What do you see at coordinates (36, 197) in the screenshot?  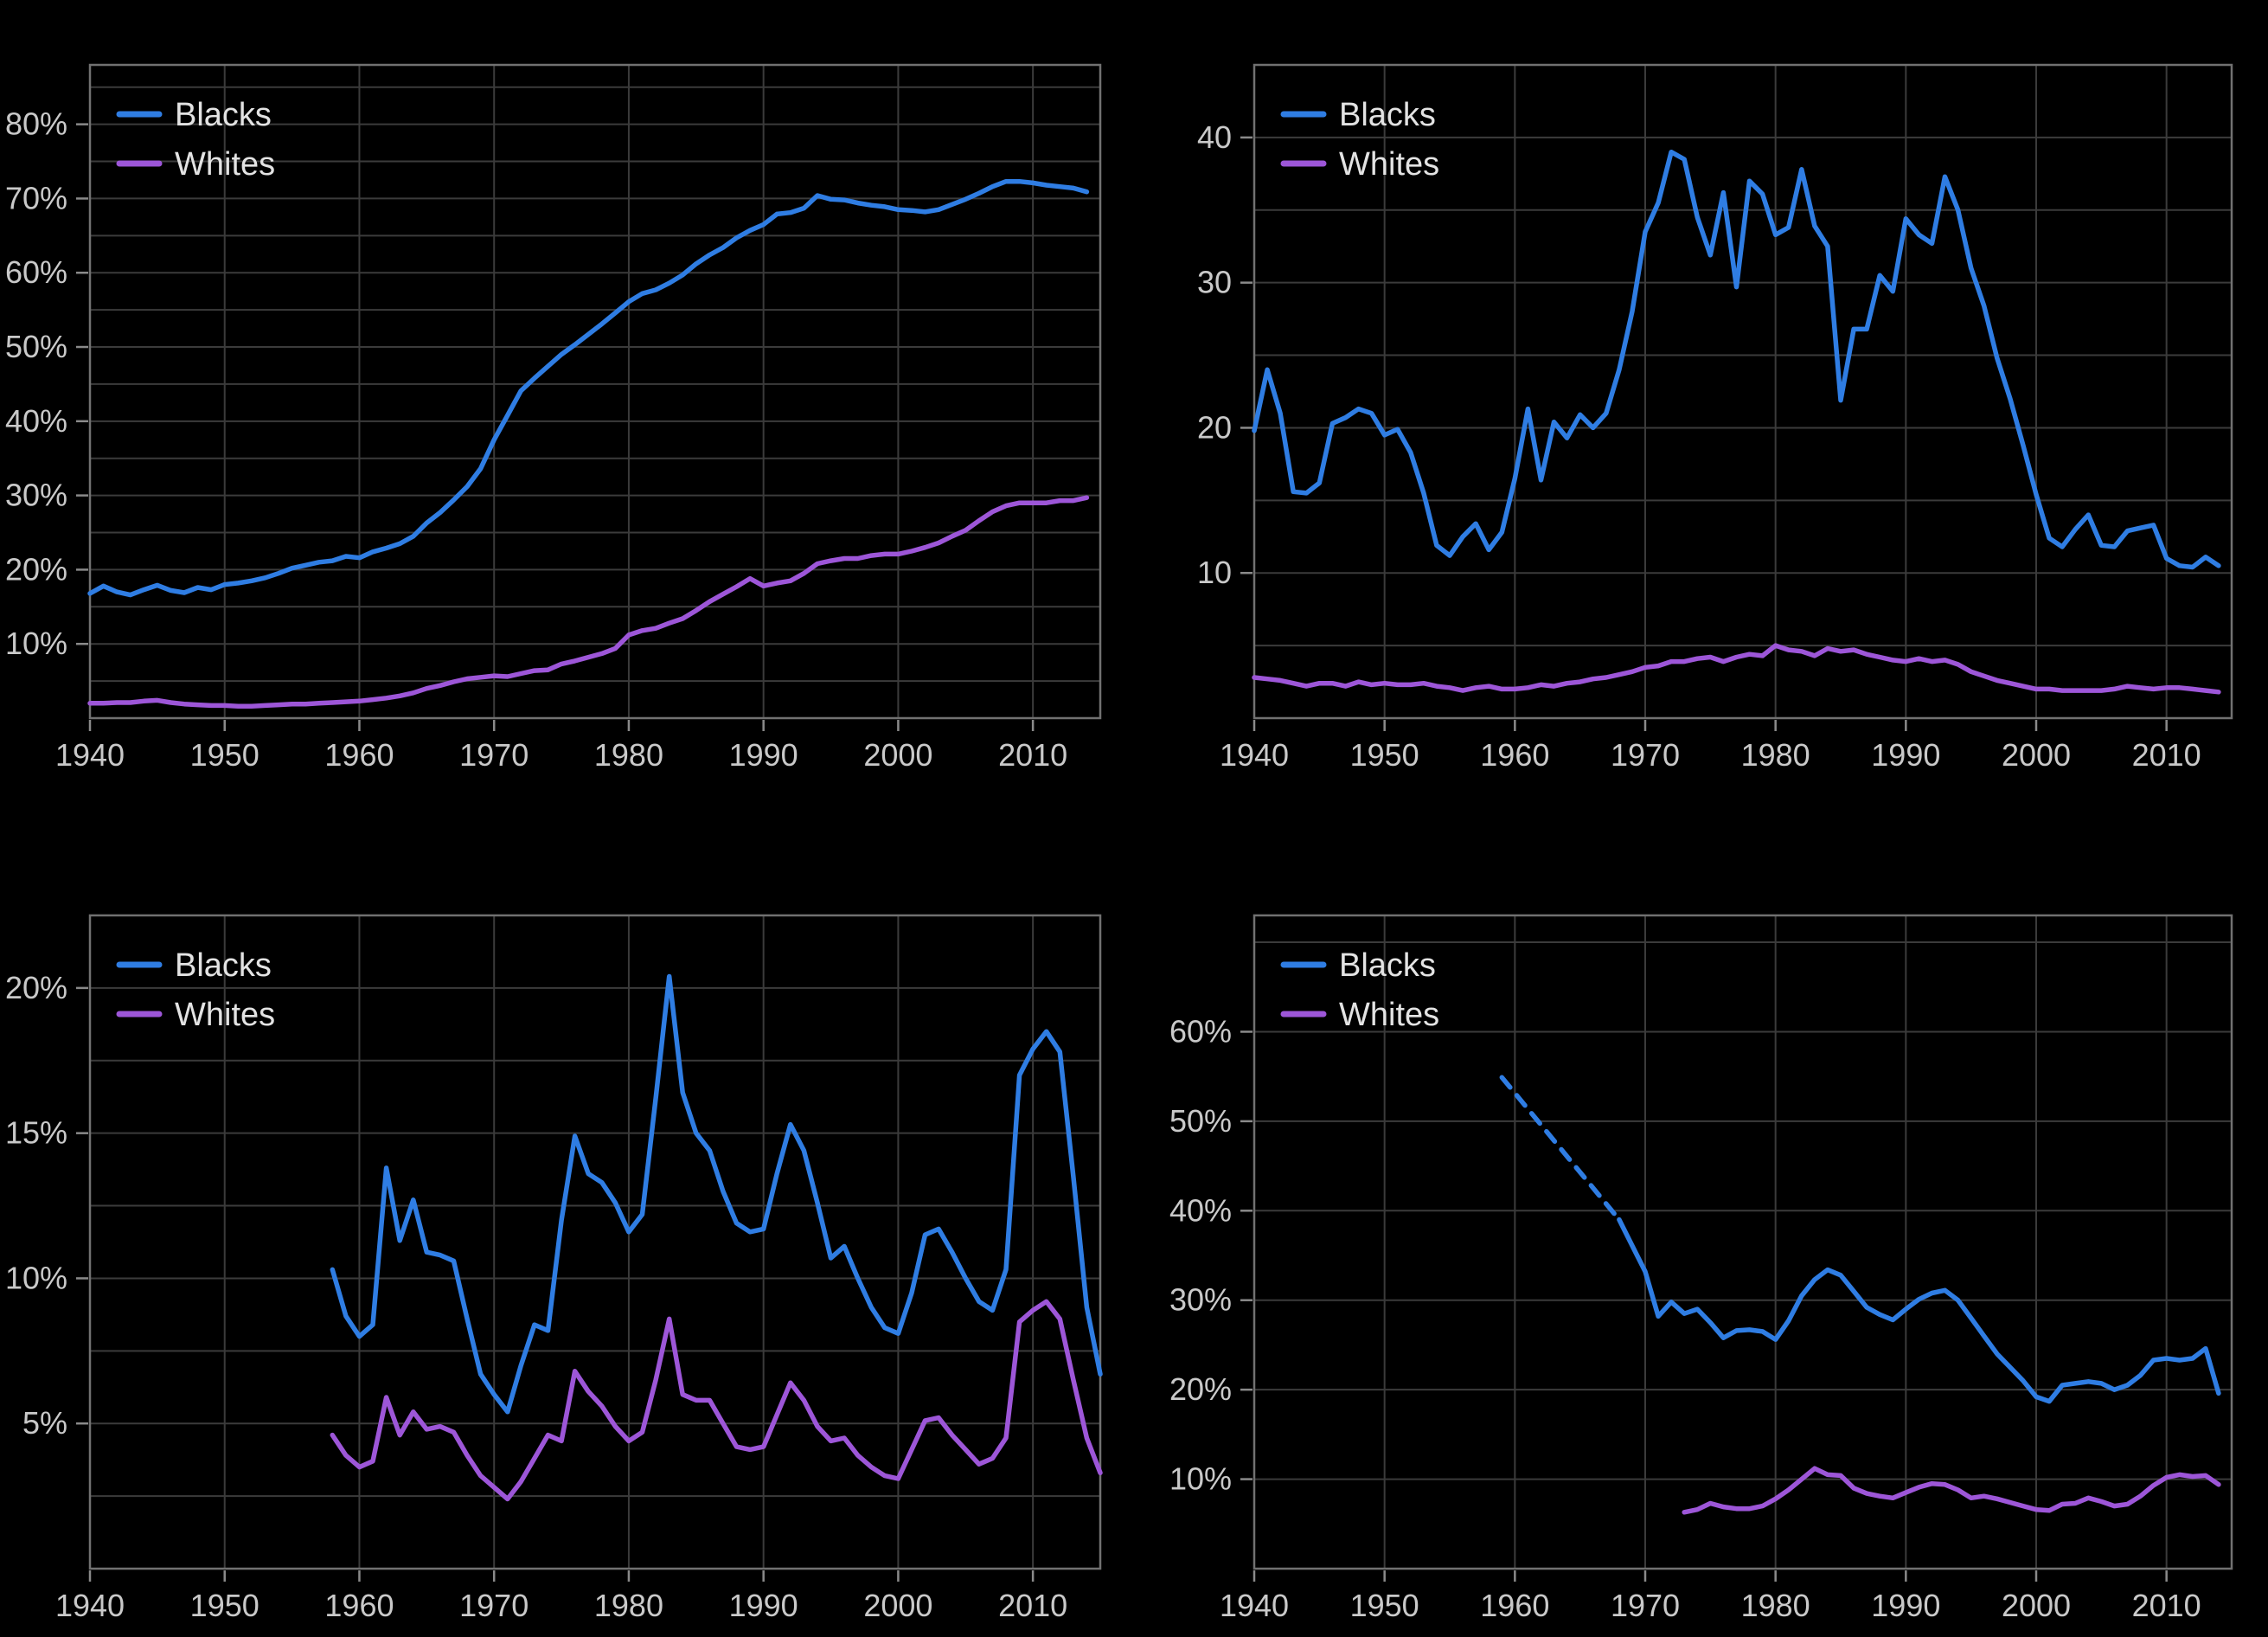 I see `y-tick-label: 70%` at bounding box center [36, 197].